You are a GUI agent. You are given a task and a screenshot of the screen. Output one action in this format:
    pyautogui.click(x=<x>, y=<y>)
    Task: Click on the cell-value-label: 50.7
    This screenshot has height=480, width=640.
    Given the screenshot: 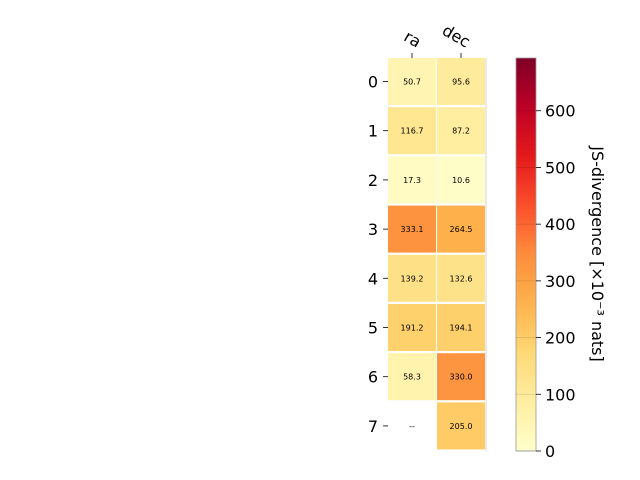 What is the action you would take?
    pyautogui.click(x=412, y=82)
    